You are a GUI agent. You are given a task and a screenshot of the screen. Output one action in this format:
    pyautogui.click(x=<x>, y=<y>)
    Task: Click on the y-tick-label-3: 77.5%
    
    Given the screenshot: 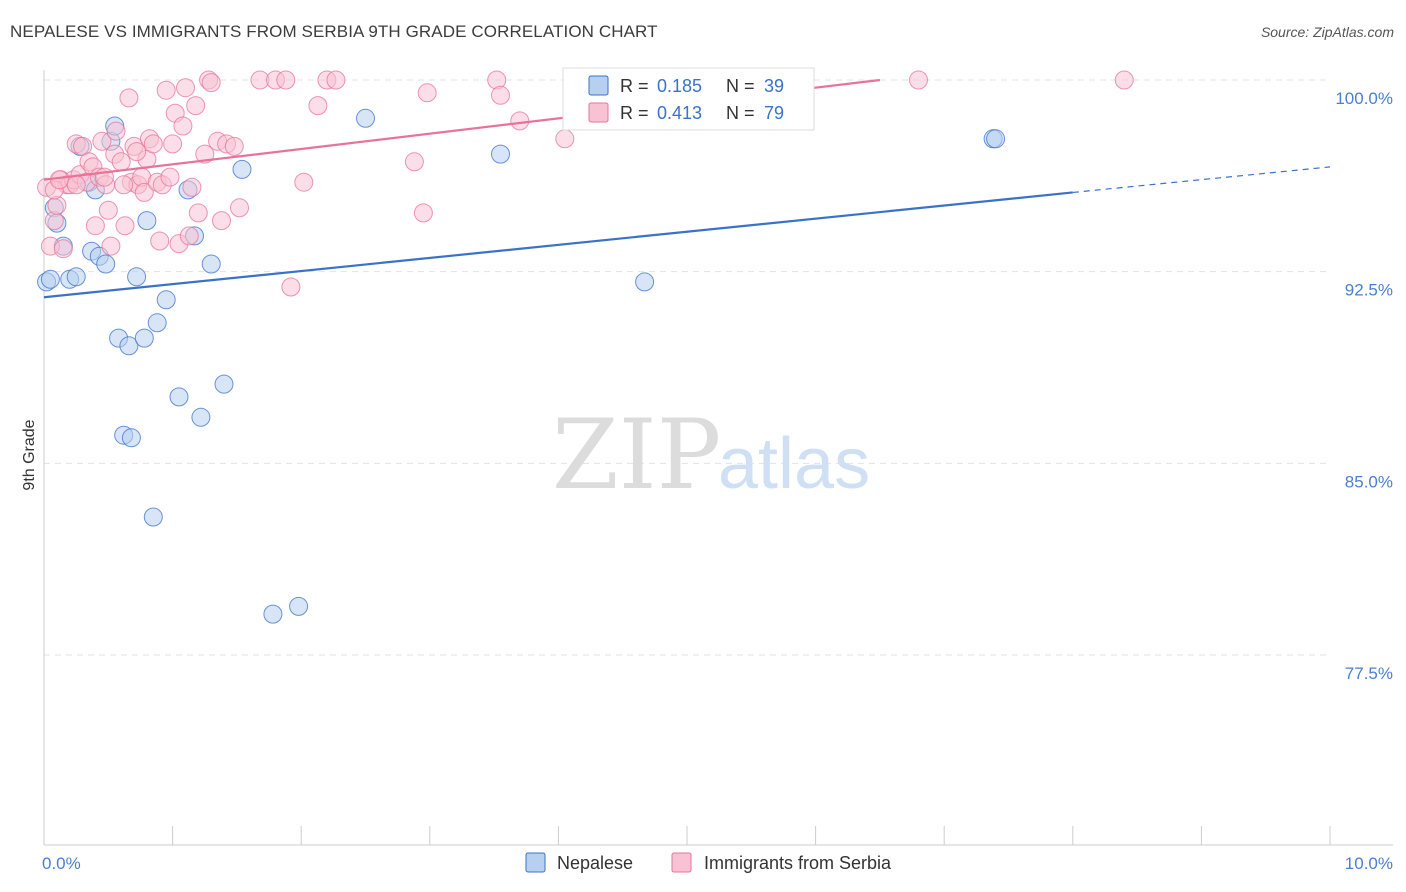 What is the action you would take?
    pyautogui.click(x=1369, y=673)
    